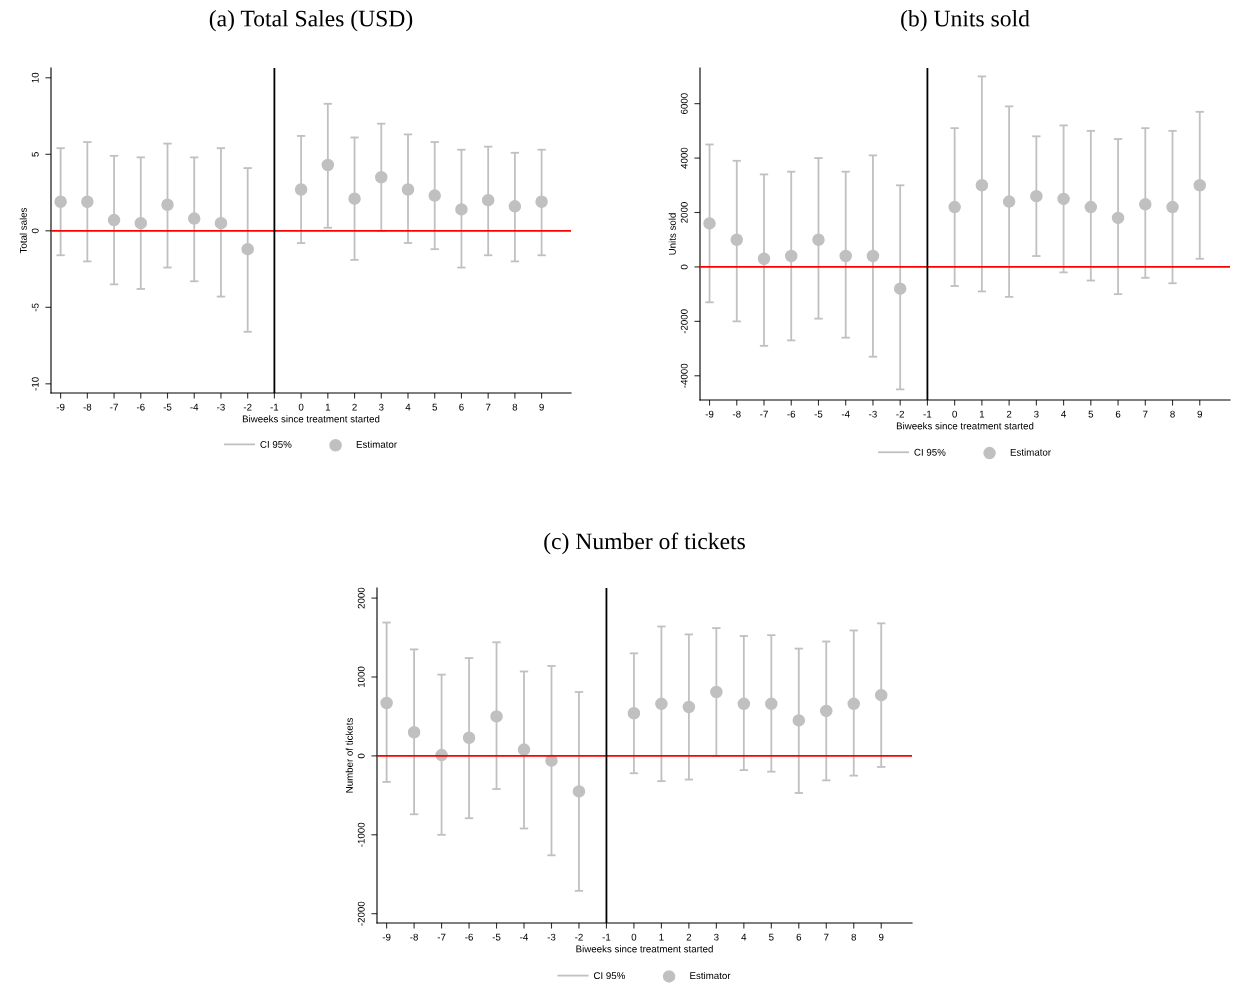 The width and height of the screenshot is (1252, 1007). I want to click on y-tick-label: 1000, so click(361, 677).